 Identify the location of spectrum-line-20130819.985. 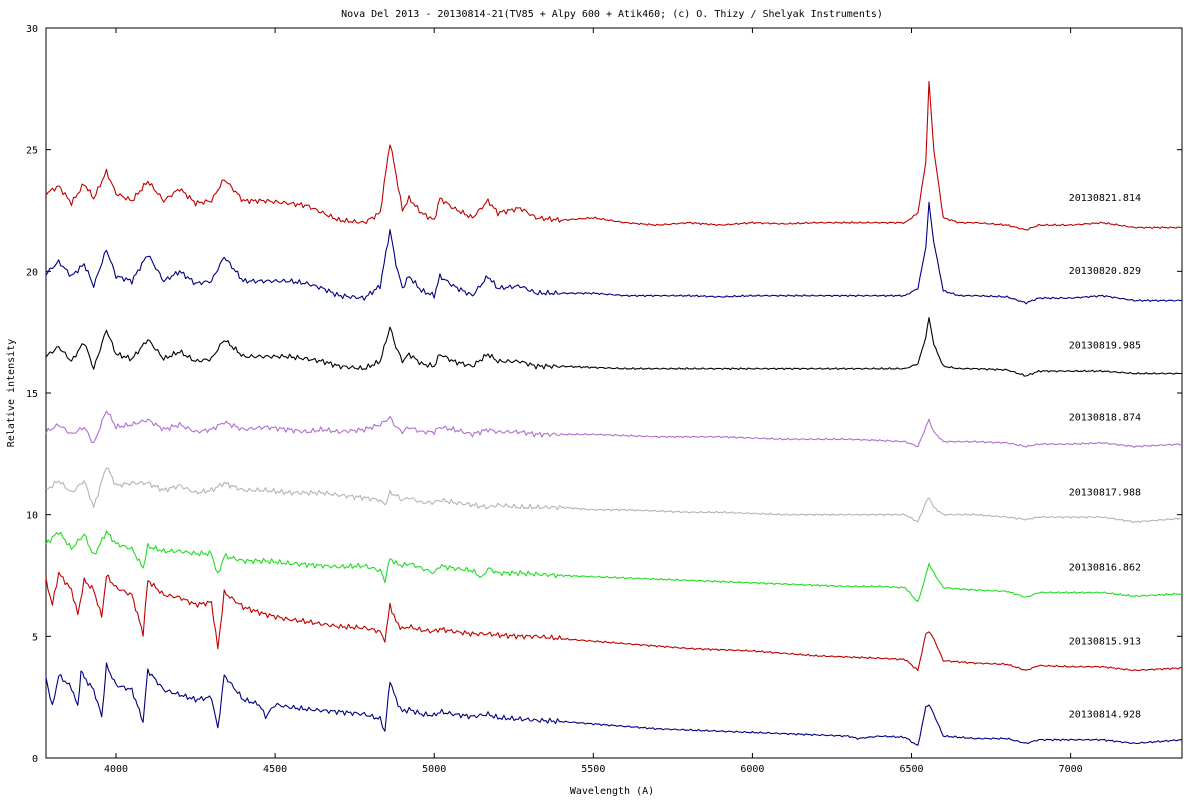
(613, 347).